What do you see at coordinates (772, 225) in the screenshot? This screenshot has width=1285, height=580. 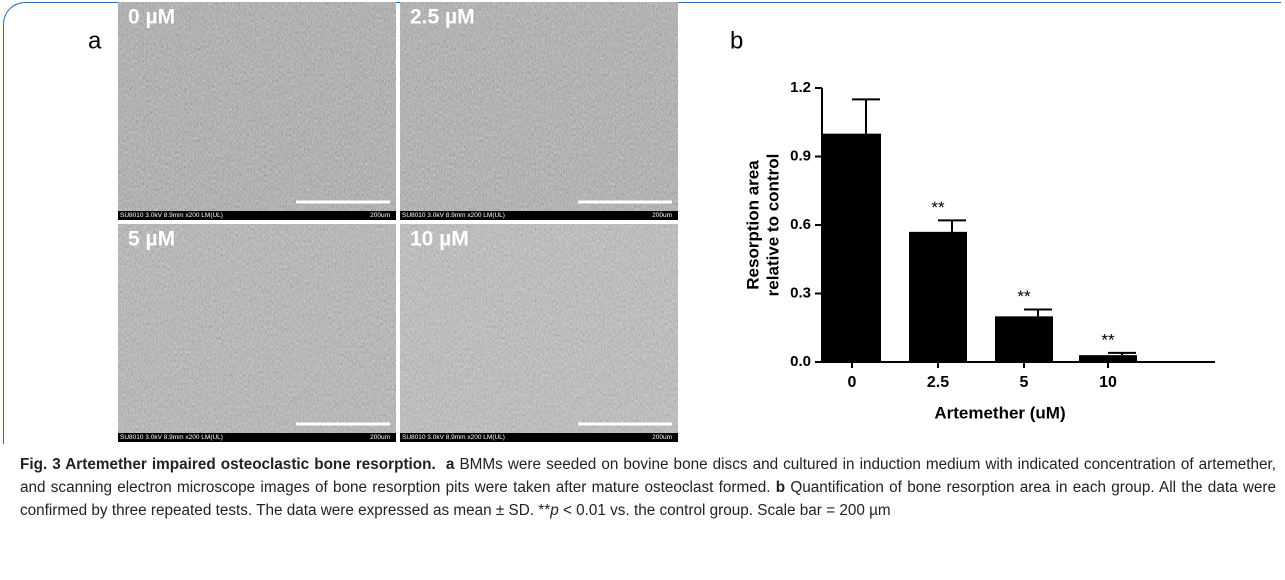 I see `y-axis-label: relative to control` at bounding box center [772, 225].